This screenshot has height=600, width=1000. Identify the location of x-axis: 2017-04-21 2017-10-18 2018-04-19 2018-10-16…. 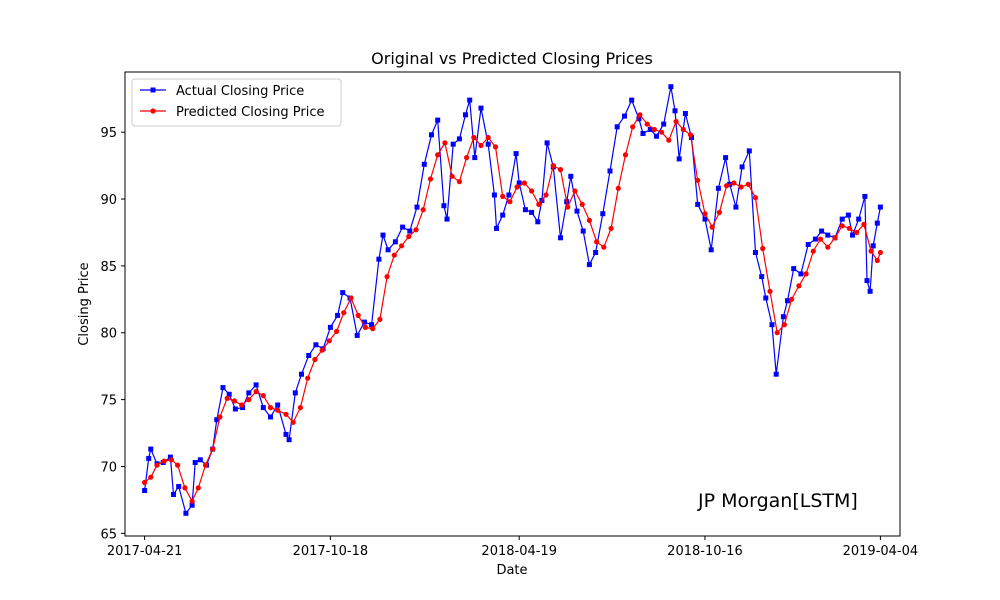
(512, 547).